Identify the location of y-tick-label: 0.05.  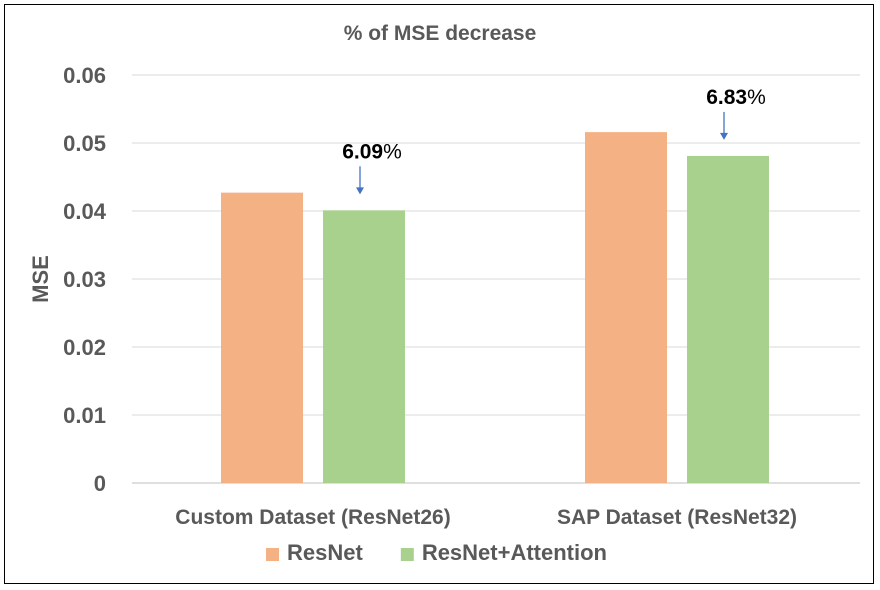
(84, 143).